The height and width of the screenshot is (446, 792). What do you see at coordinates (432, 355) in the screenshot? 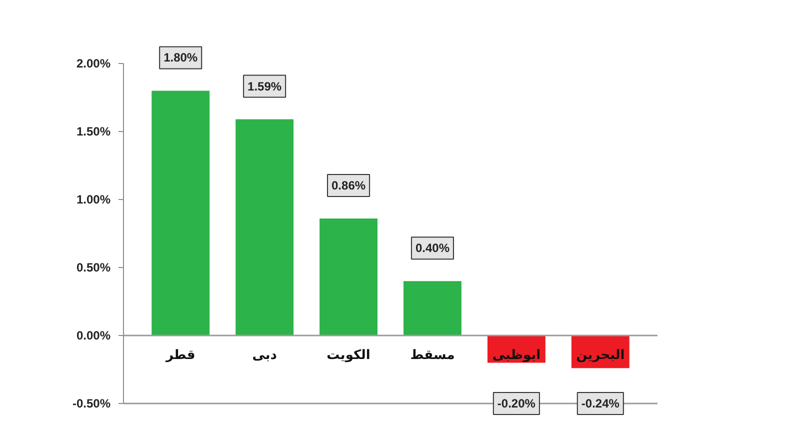
I see `x-tick-label: مسقط` at bounding box center [432, 355].